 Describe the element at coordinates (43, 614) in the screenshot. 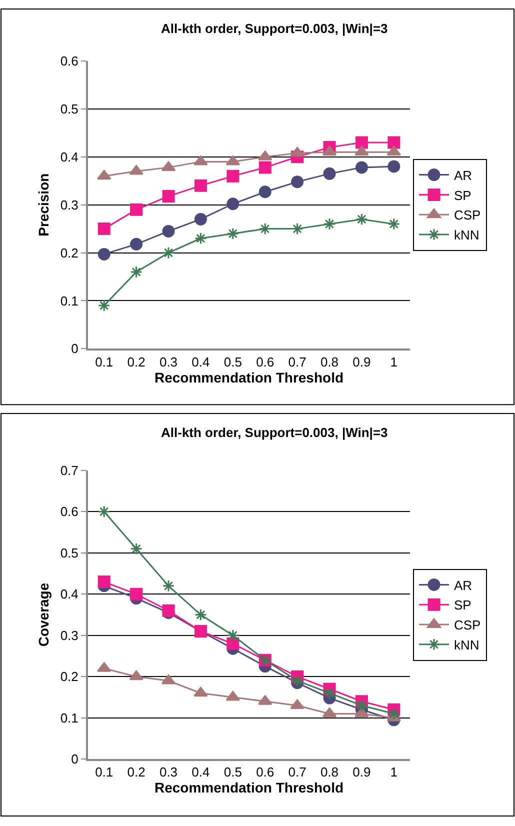

I see `y-axis-title: Coverage` at that location.